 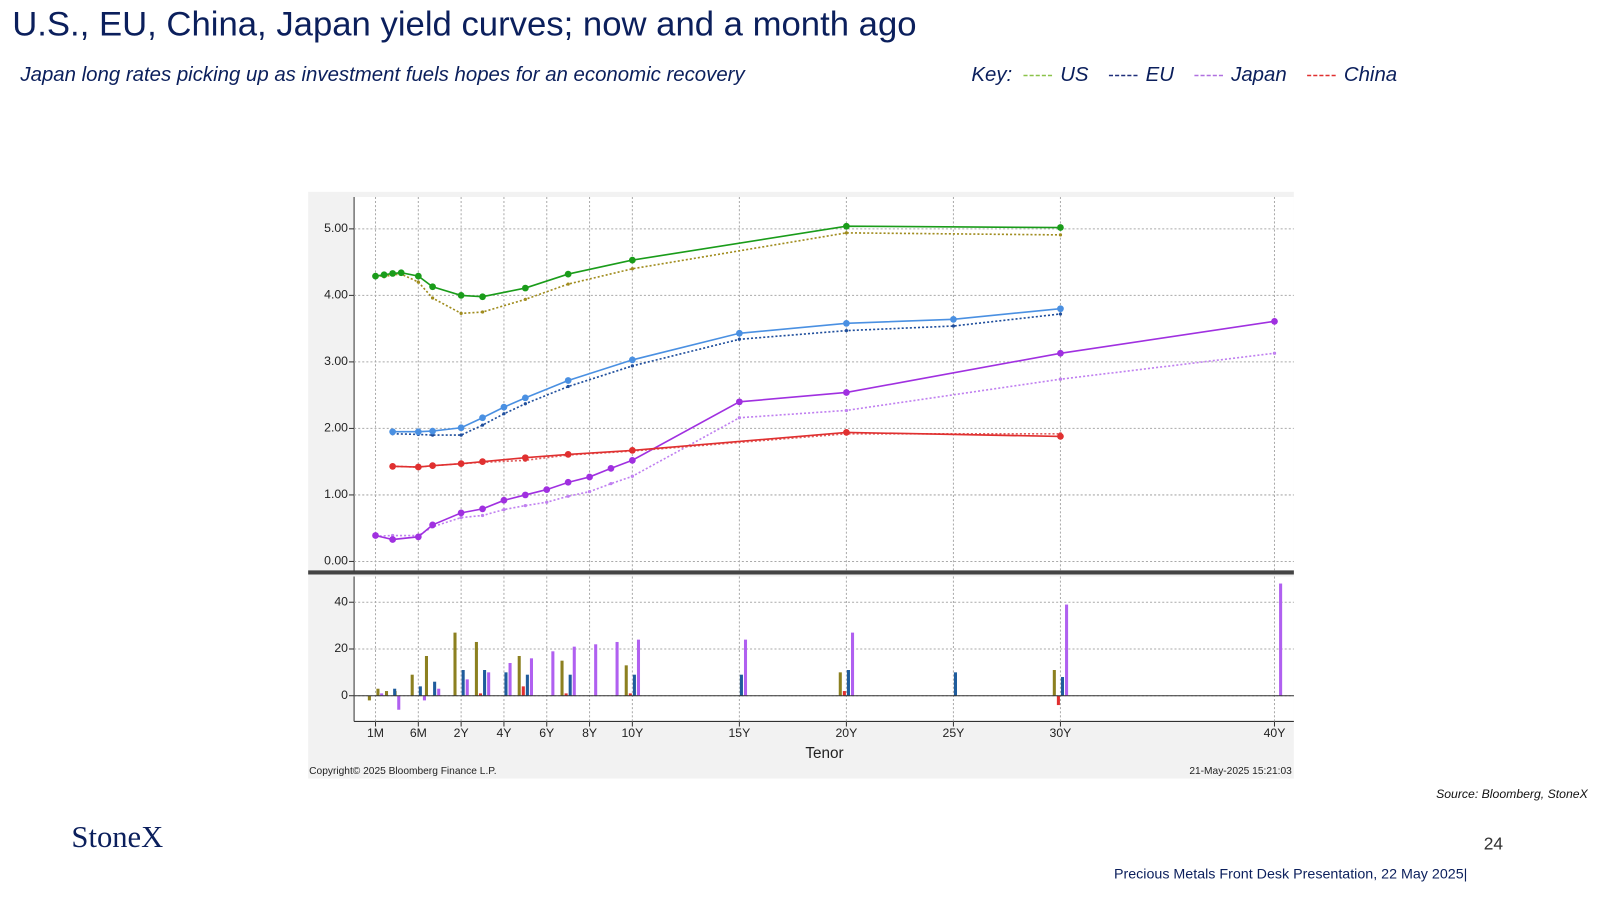 I want to click on page-number: 24, so click(x=1494, y=843).